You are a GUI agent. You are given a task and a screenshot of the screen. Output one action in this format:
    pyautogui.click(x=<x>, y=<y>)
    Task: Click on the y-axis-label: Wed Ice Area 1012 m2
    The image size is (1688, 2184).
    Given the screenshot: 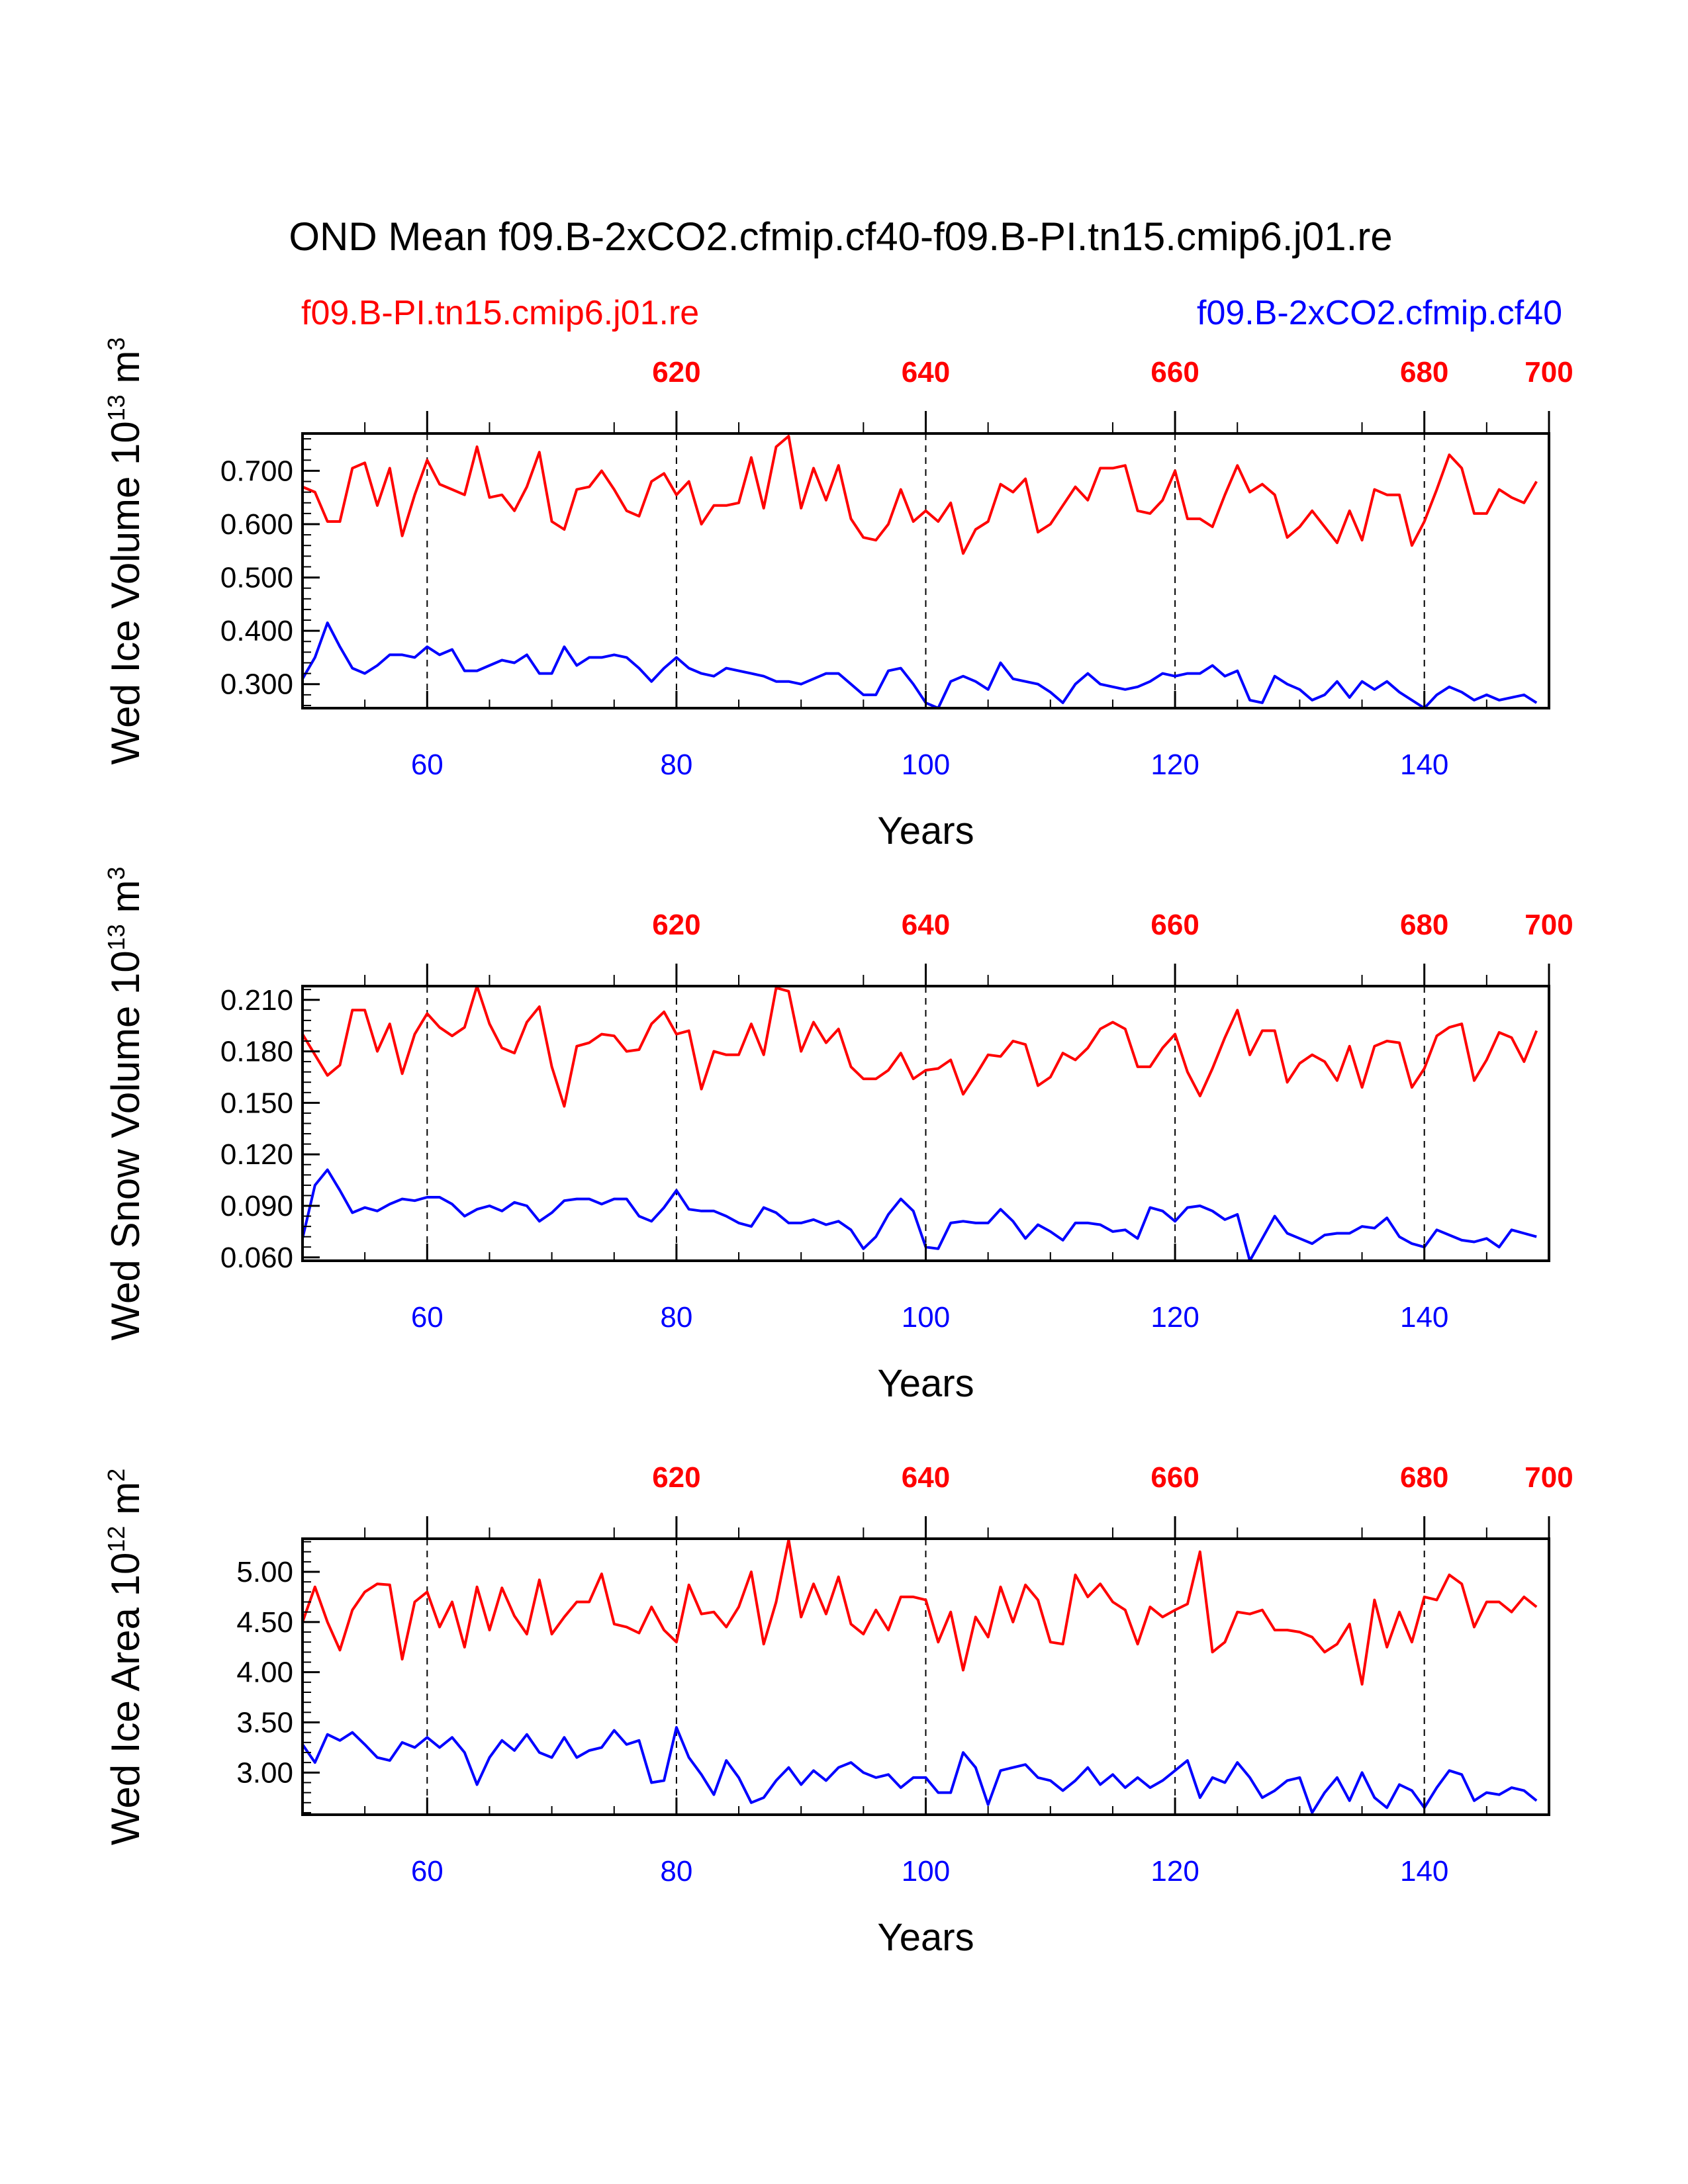 What is the action you would take?
    pyautogui.click(x=125, y=1657)
    